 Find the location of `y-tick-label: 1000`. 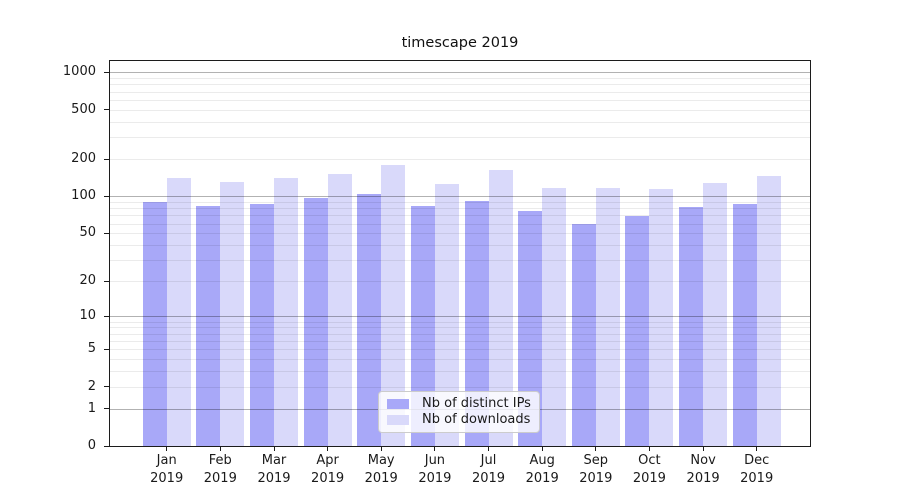

y-tick-label: 1000 is located at coordinates (79, 72).